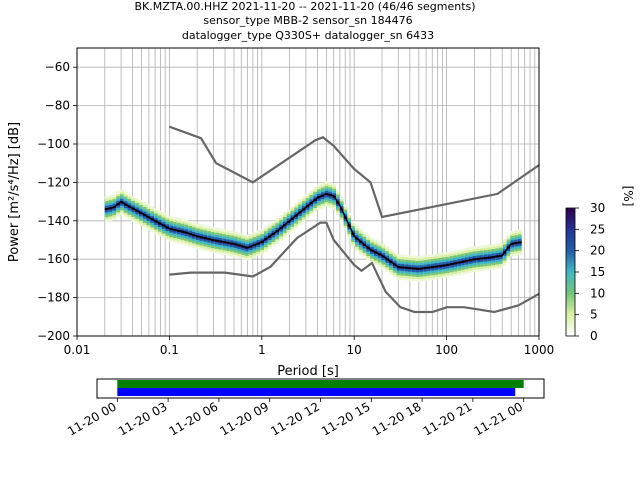  What do you see at coordinates (600, 264) in the screenshot?
I see `colorbar: 0 5 10 15 20 25 30 [%]` at bounding box center [600, 264].